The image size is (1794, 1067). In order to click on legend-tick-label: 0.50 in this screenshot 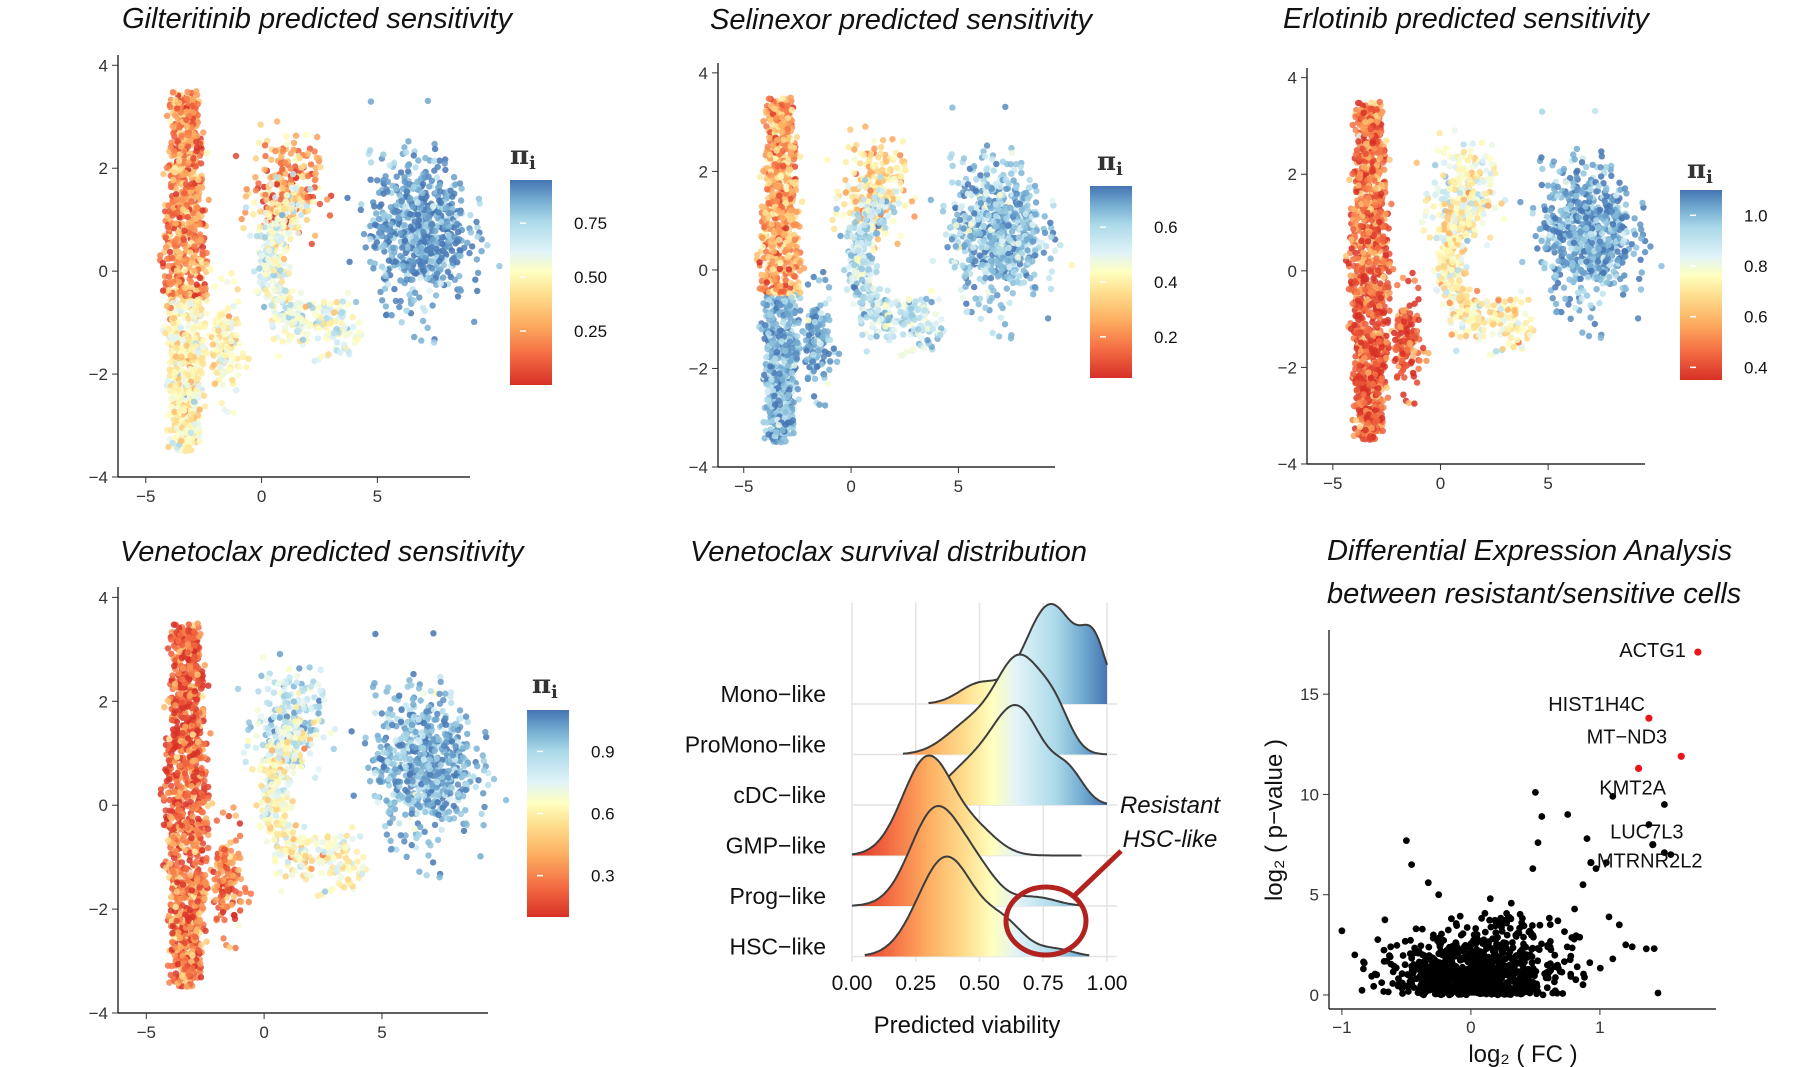, I will do `click(590, 277)`.